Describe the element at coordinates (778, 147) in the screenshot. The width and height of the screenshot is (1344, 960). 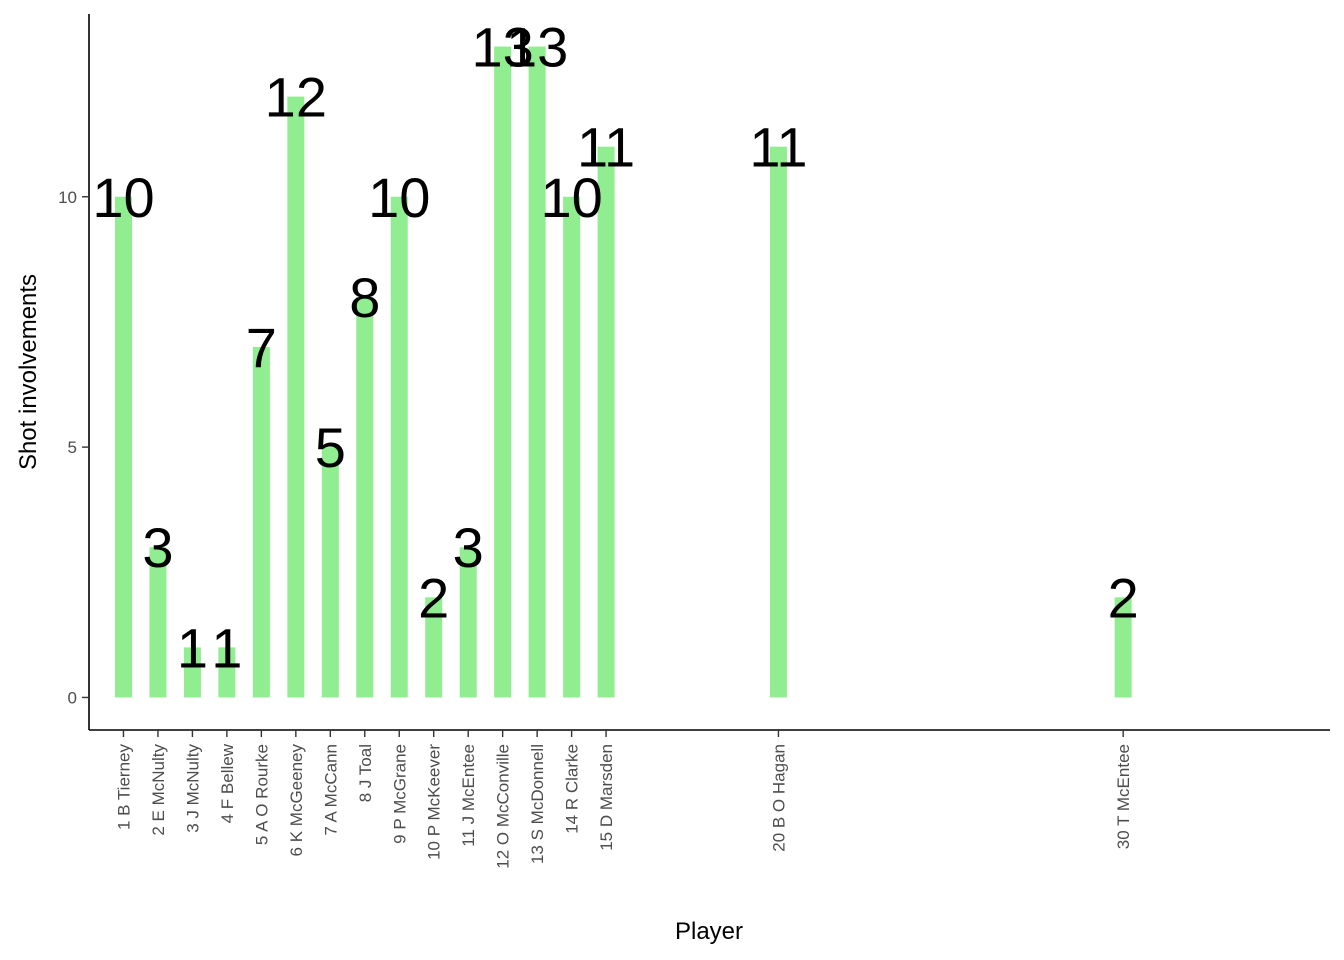
I see `data-label-16: 11` at that location.